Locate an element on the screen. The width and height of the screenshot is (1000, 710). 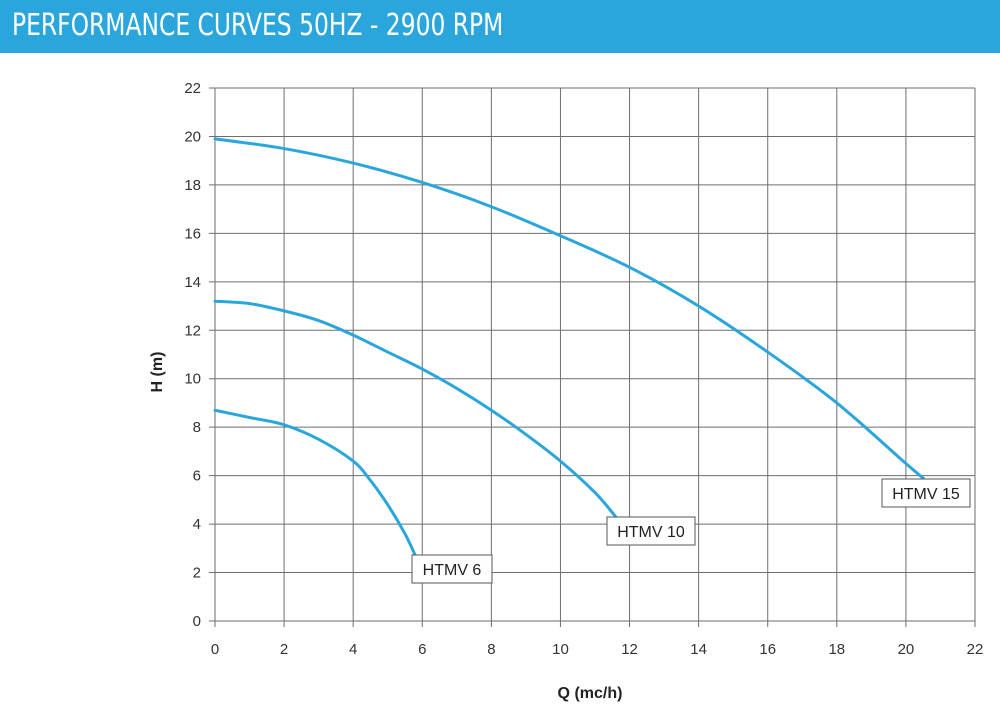
series-labels: HTMV 6 HTMV 10 HTMV 15 is located at coordinates (691, 531).